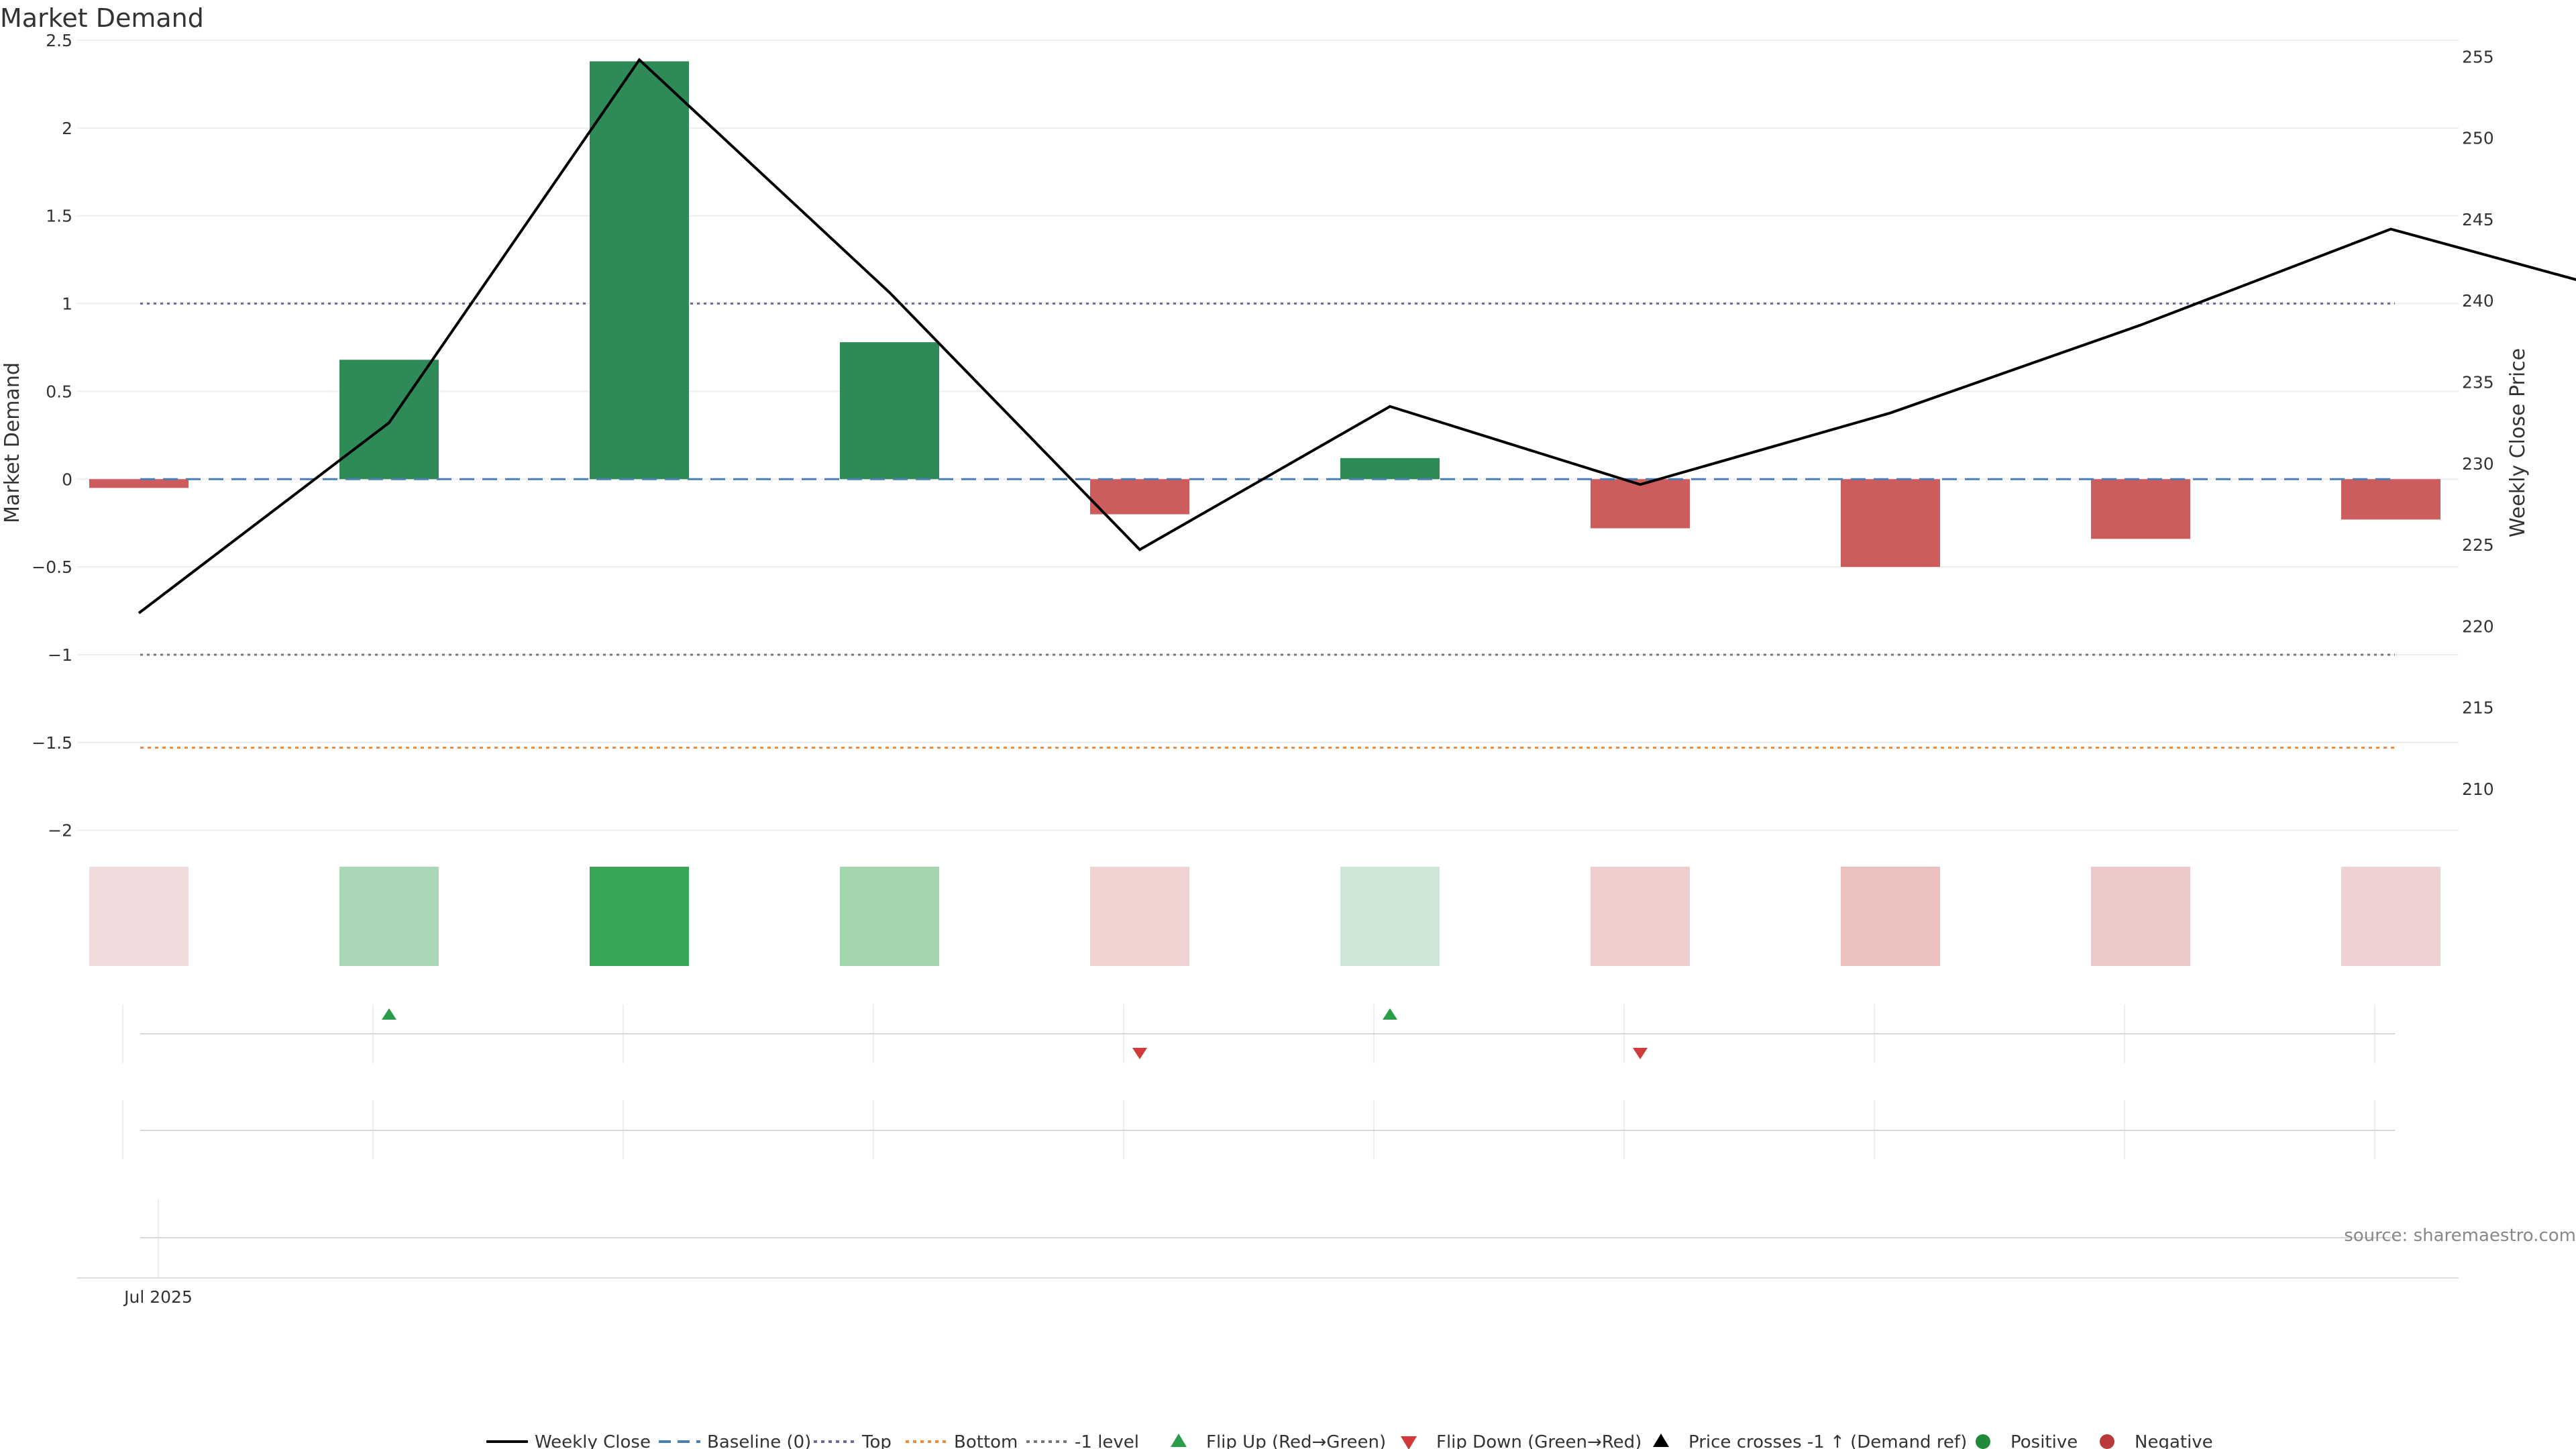  What do you see at coordinates (67, 128) in the screenshot?
I see `left-tick-label: 2` at bounding box center [67, 128].